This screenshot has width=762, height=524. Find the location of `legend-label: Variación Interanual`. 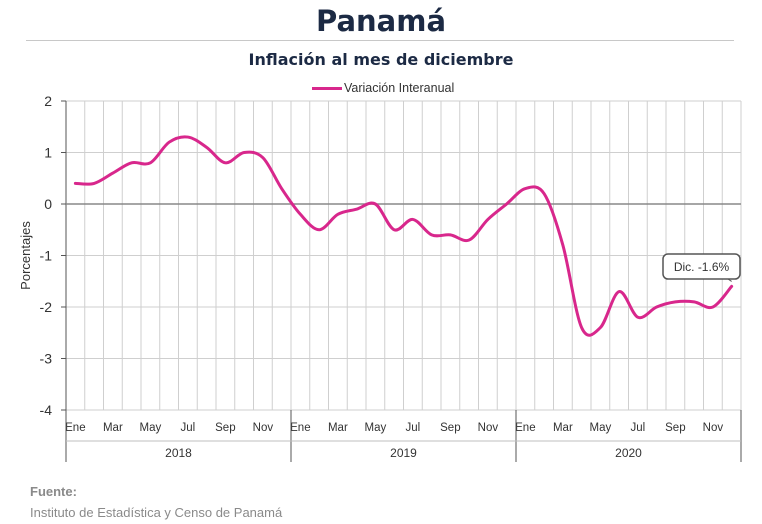

legend-label: Variación Interanual is located at coordinates (399, 88).